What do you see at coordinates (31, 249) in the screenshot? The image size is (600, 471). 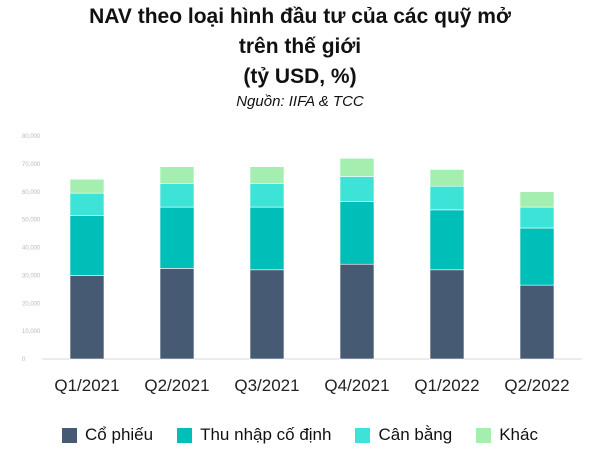 I see `y-tick-label: 40,000` at bounding box center [31, 249].